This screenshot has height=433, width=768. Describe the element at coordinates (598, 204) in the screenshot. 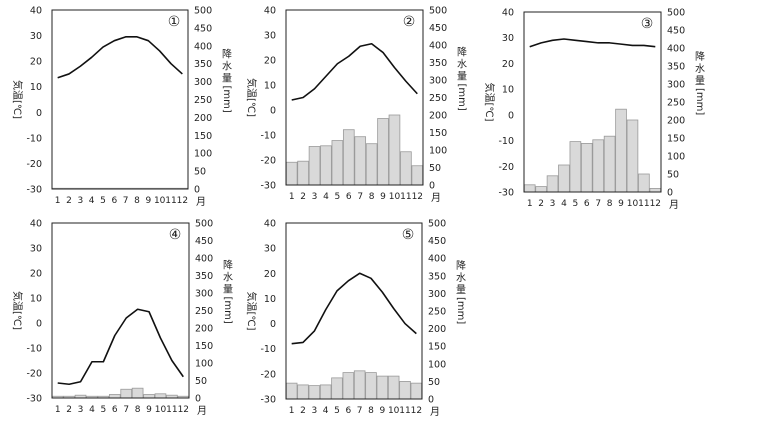

I see `month-label: 7` at that location.